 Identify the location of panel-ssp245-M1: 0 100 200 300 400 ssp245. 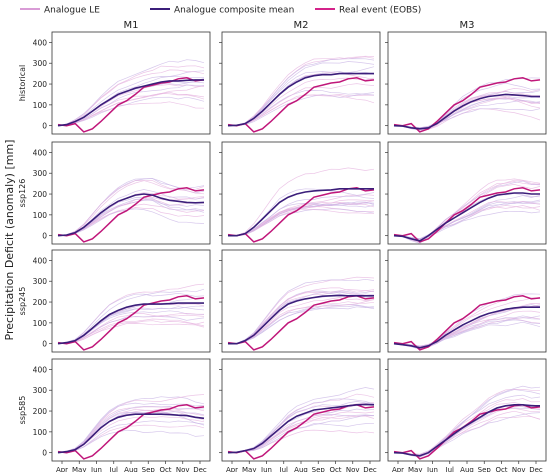
(114, 301).